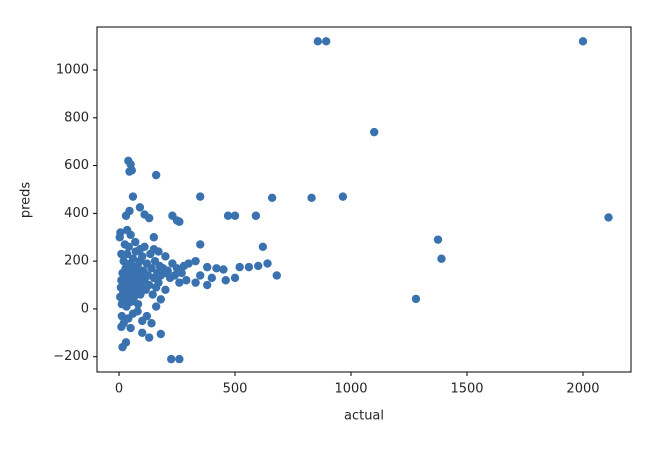 Image resolution: width=672 pixels, height=460 pixels. What do you see at coordinates (76, 165) in the screenshot?
I see `y-tick-label: 600` at bounding box center [76, 165].